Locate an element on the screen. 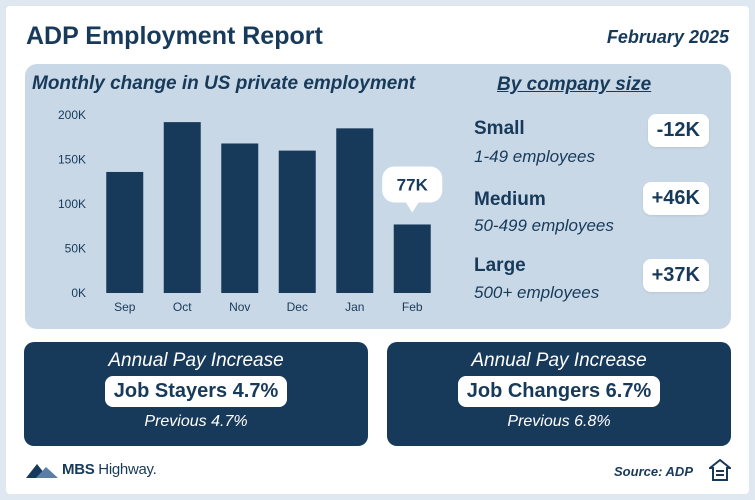 This screenshot has height=500, width=755. bar-oct is located at coordinates (182, 208).